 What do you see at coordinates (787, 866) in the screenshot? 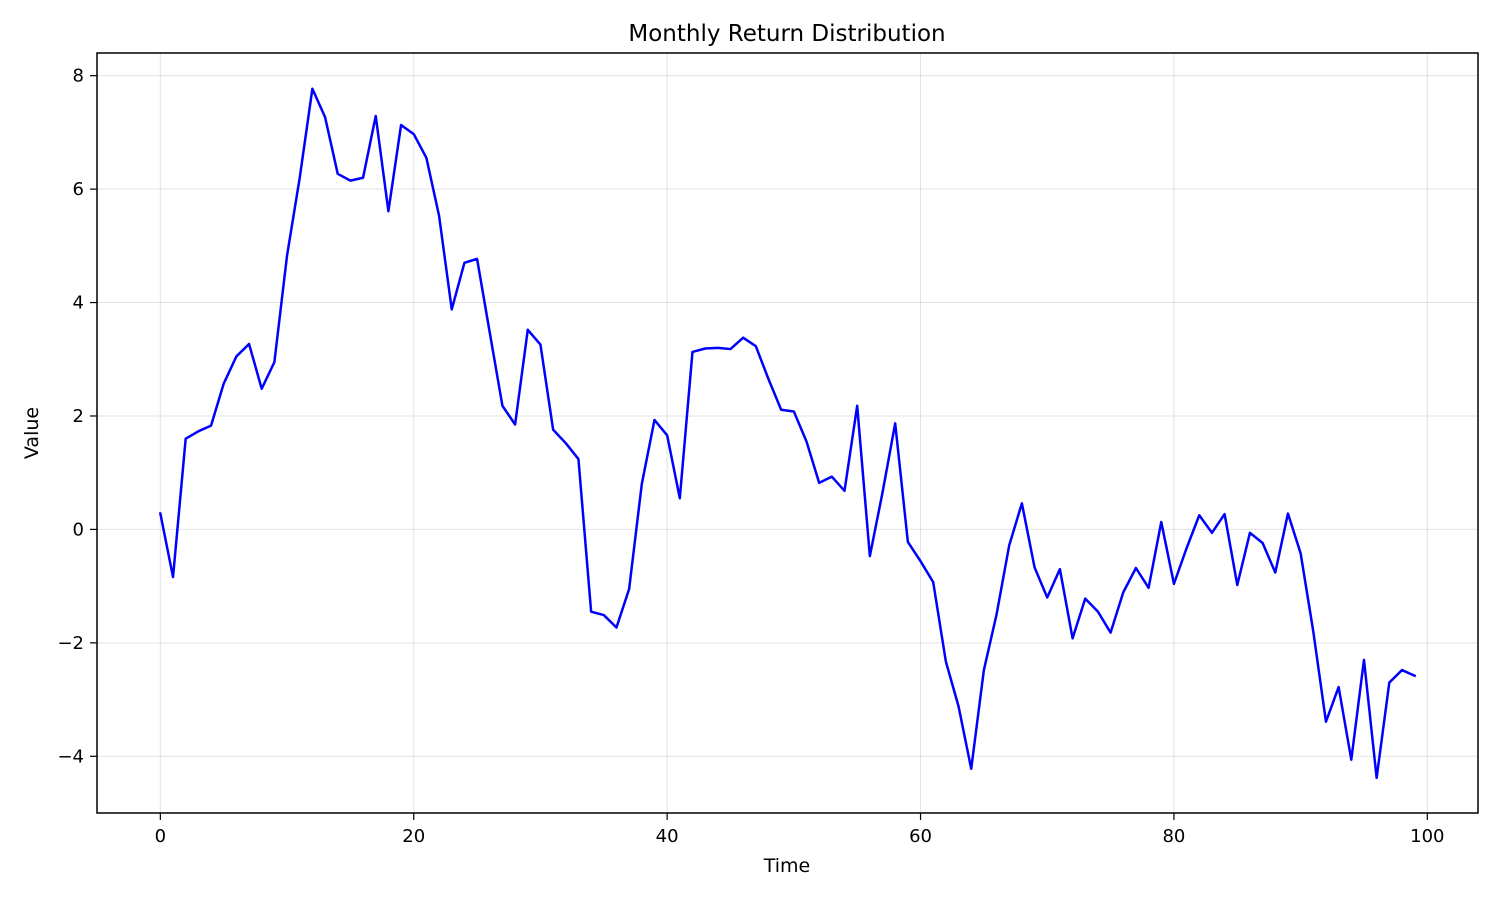
I see `x-axis-title: Time` at bounding box center [787, 866].